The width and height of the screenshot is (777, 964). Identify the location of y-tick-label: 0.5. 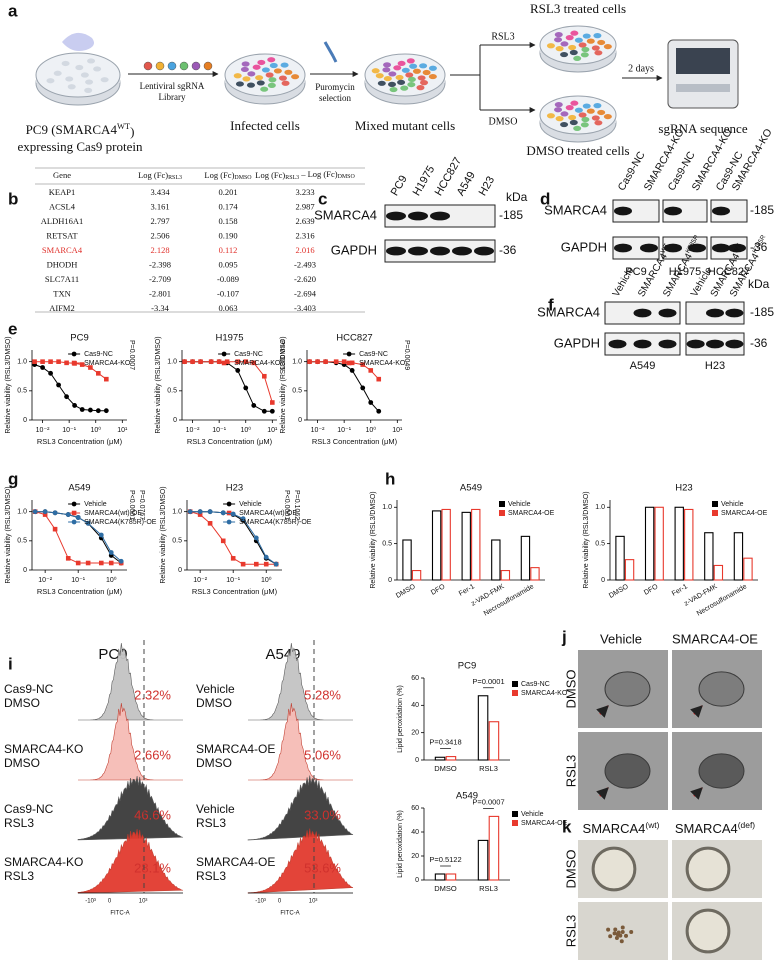
(22, 391).